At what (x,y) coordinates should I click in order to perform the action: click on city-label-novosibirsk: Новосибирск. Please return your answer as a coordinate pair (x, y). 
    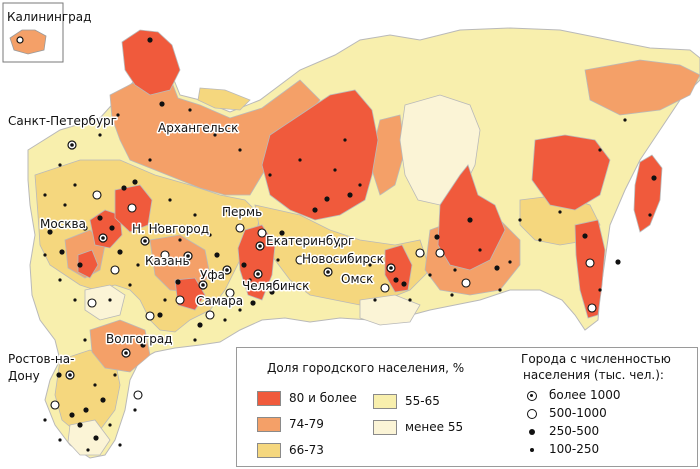
    Looking at the image, I should click on (343, 259).